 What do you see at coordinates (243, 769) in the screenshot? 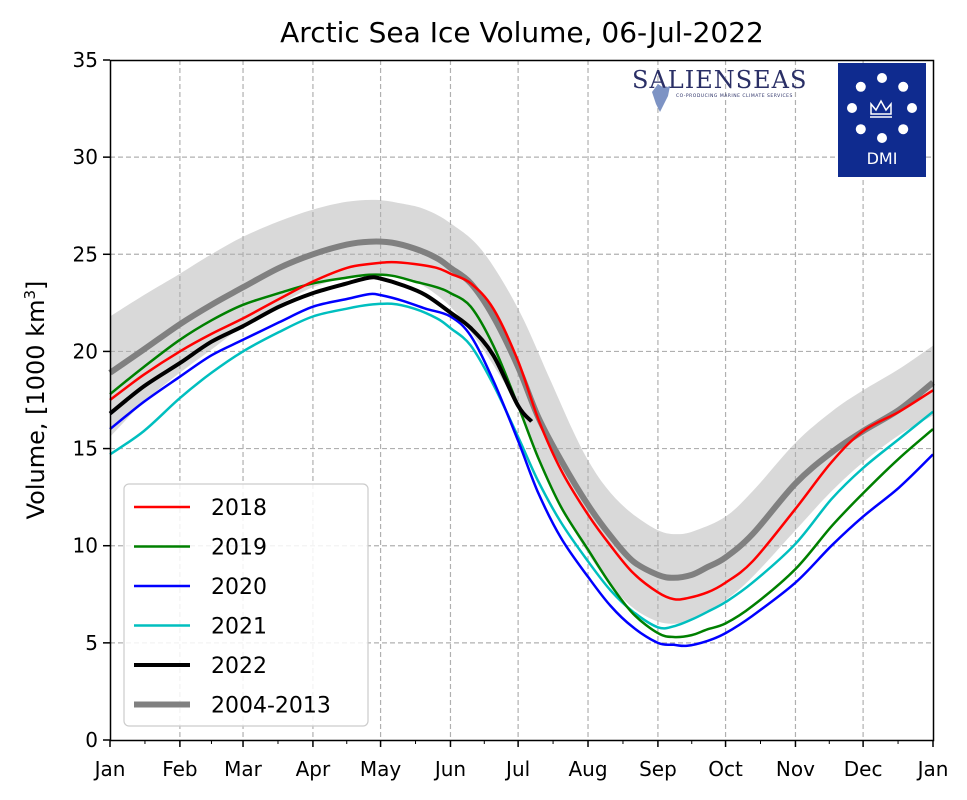
I see `x-tick-label: Mar` at bounding box center [243, 769].